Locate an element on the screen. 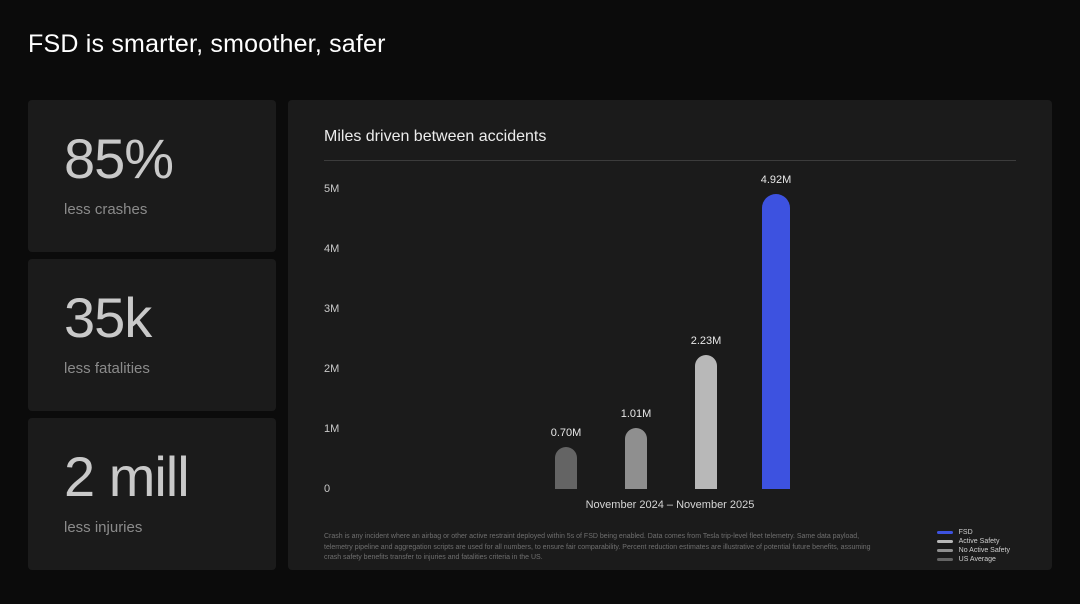  stat-label-fatalities: less fatalities is located at coordinates (107, 368).